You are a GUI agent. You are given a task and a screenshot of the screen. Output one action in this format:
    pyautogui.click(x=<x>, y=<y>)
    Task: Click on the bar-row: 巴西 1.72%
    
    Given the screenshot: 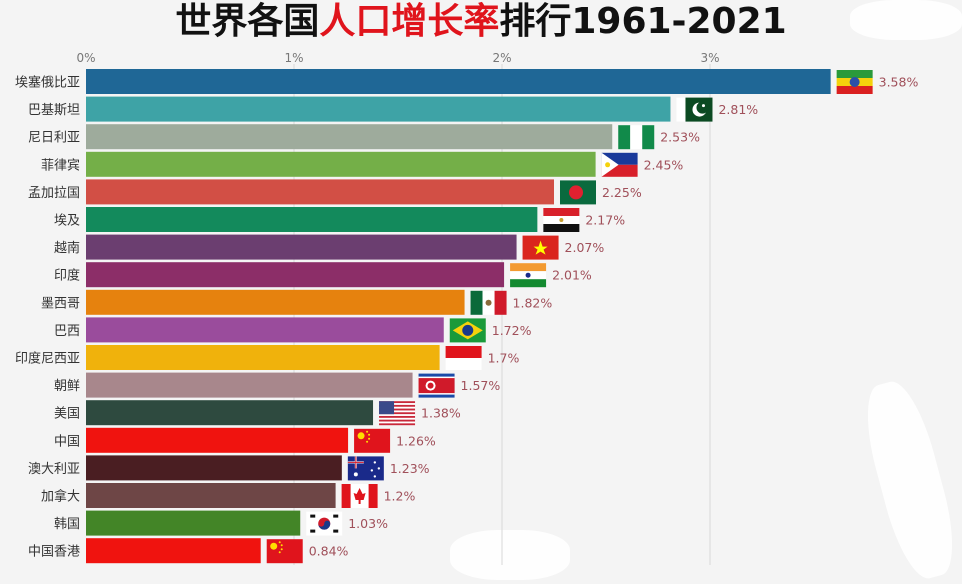 What is the action you would take?
    pyautogui.click(x=293, y=330)
    